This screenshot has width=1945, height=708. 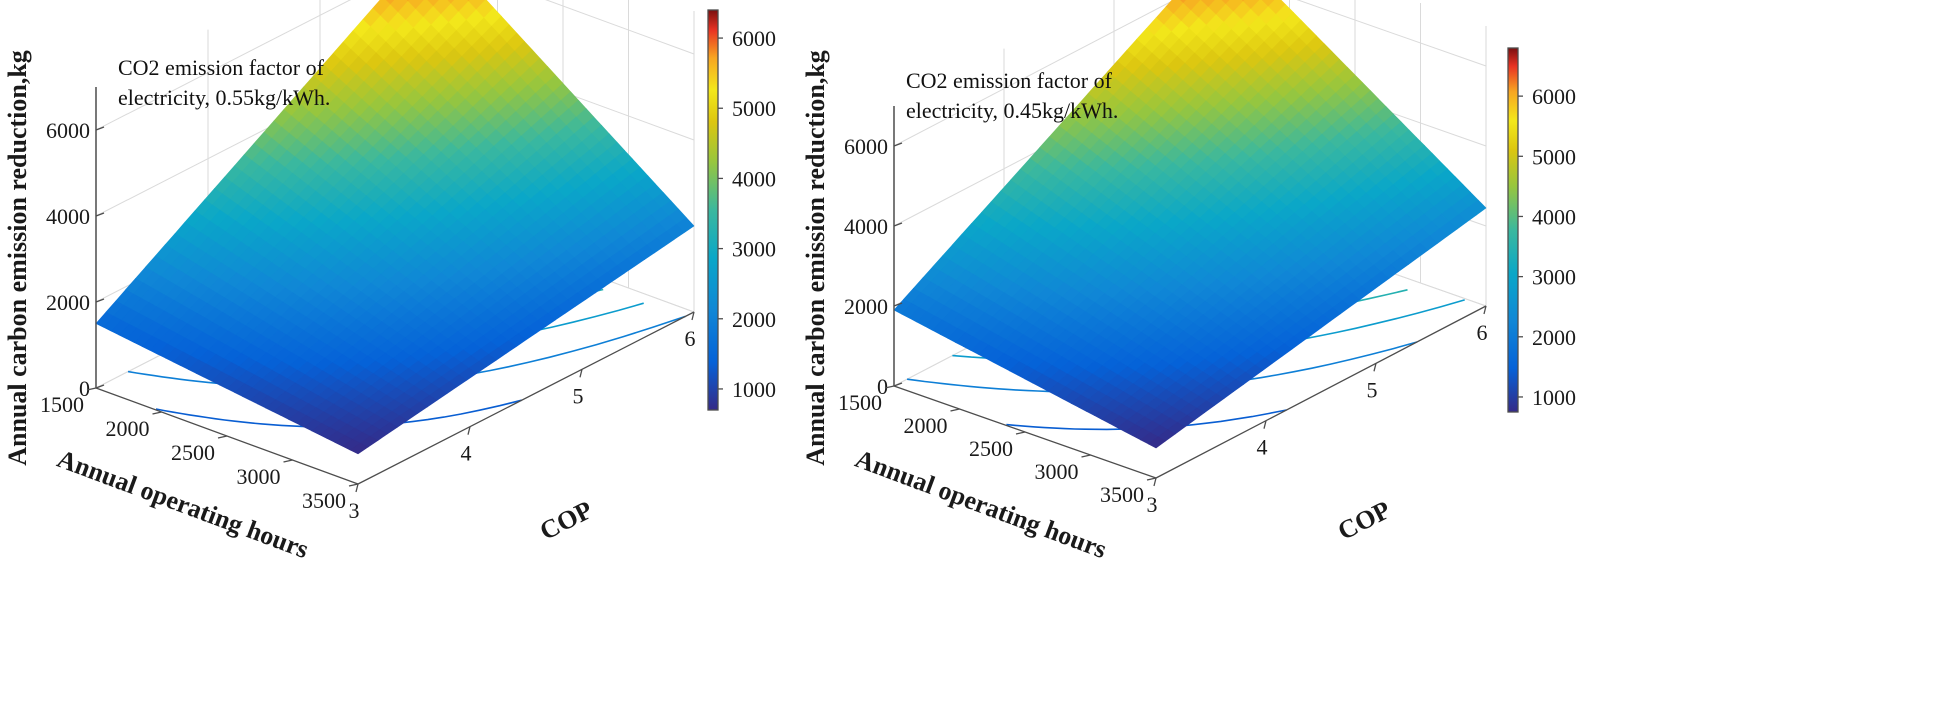 What do you see at coordinates (338, 413) in the screenshot?
I see `contour-line` at bounding box center [338, 413].